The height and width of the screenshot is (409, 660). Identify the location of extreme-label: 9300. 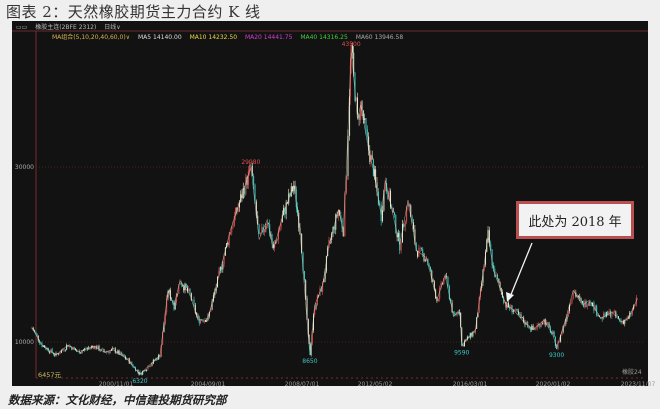
(556, 355).